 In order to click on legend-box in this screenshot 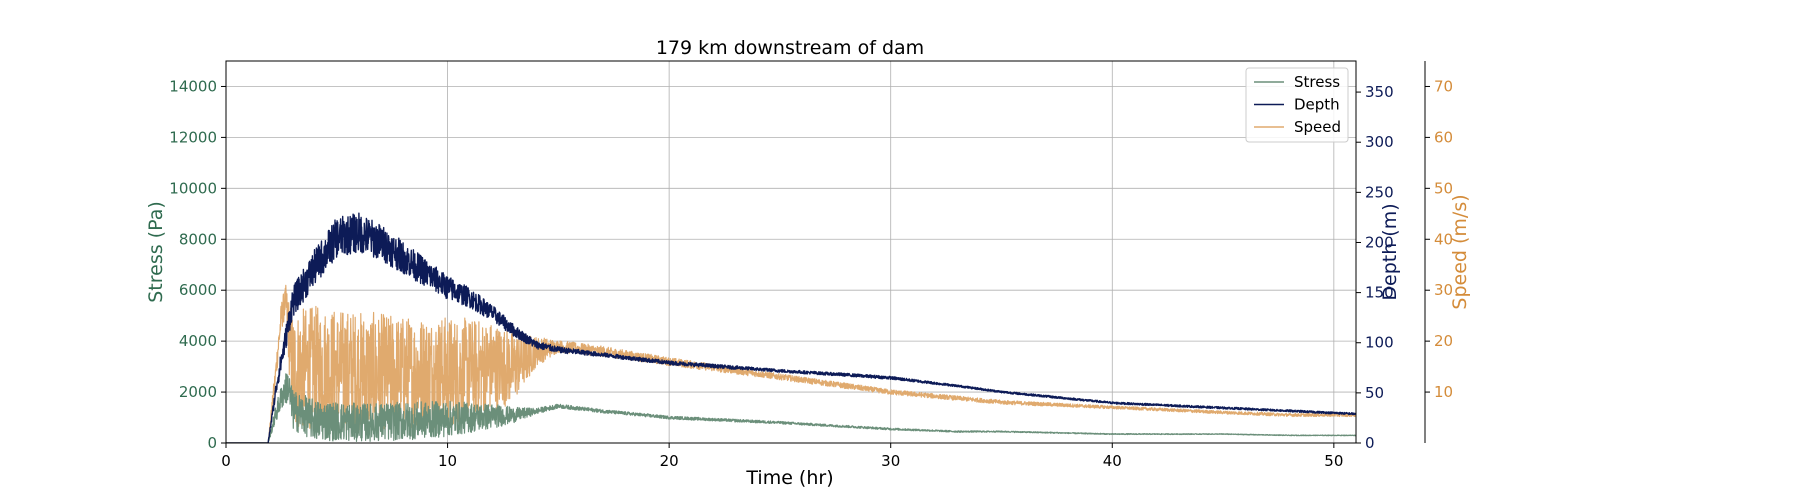, I will do `click(1297, 105)`.